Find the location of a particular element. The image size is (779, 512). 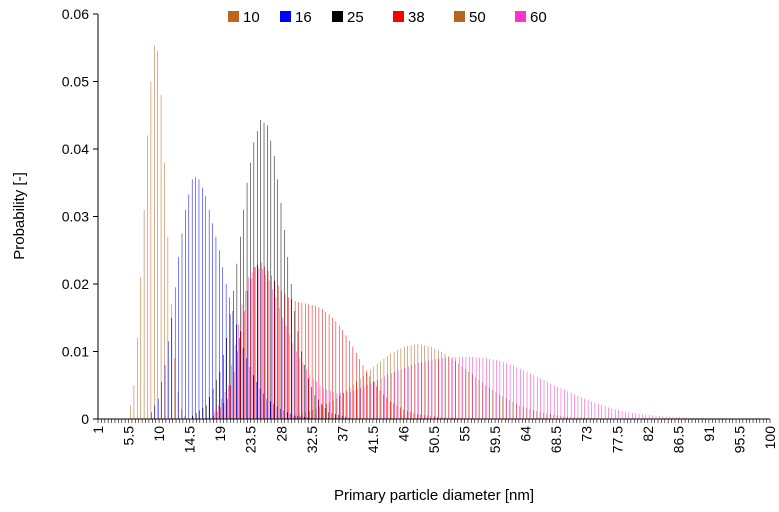

legend-item-25: 25 is located at coordinates (348, 17).